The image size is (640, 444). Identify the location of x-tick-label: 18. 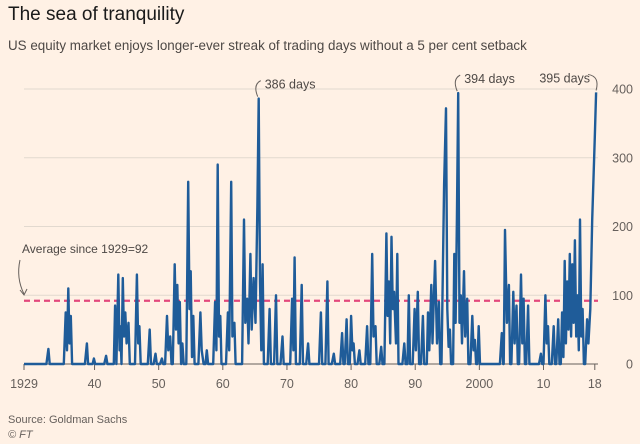
(595, 384).